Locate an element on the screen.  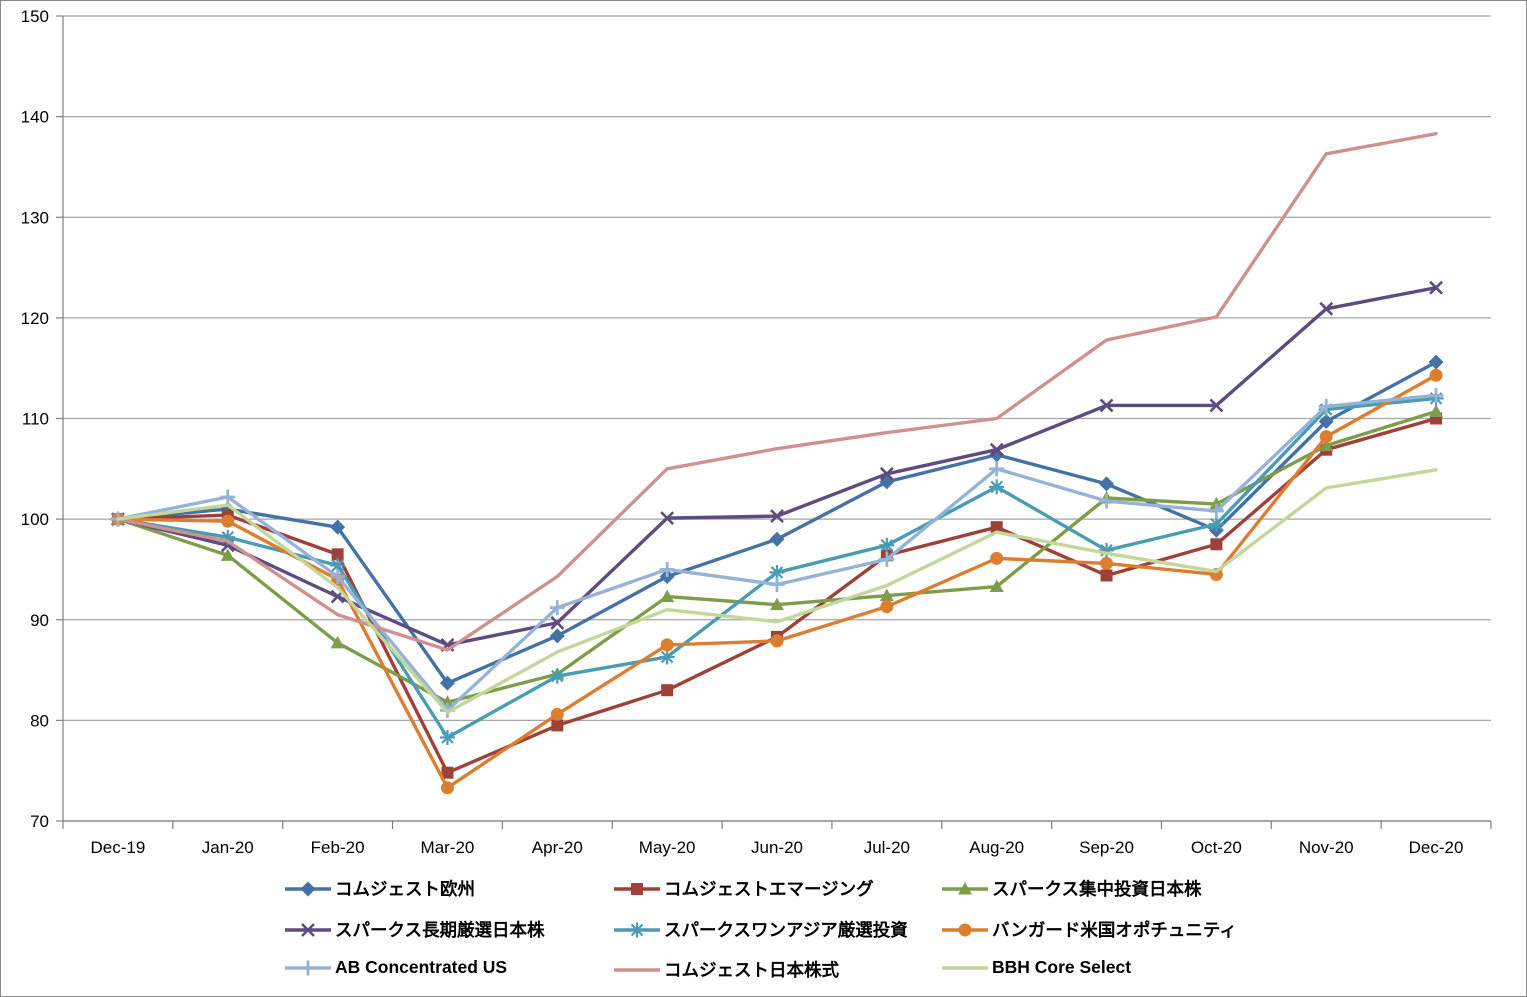
legend-label: コムジェスト欧州 is located at coordinates (405, 889).